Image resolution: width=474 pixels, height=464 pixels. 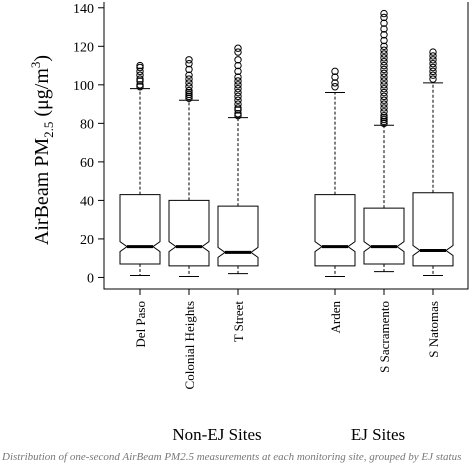 What do you see at coordinates (42, 191) in the screenshot?
I see `y-axis-label-main: AirBeam PM` at bounding box center [42, 191].